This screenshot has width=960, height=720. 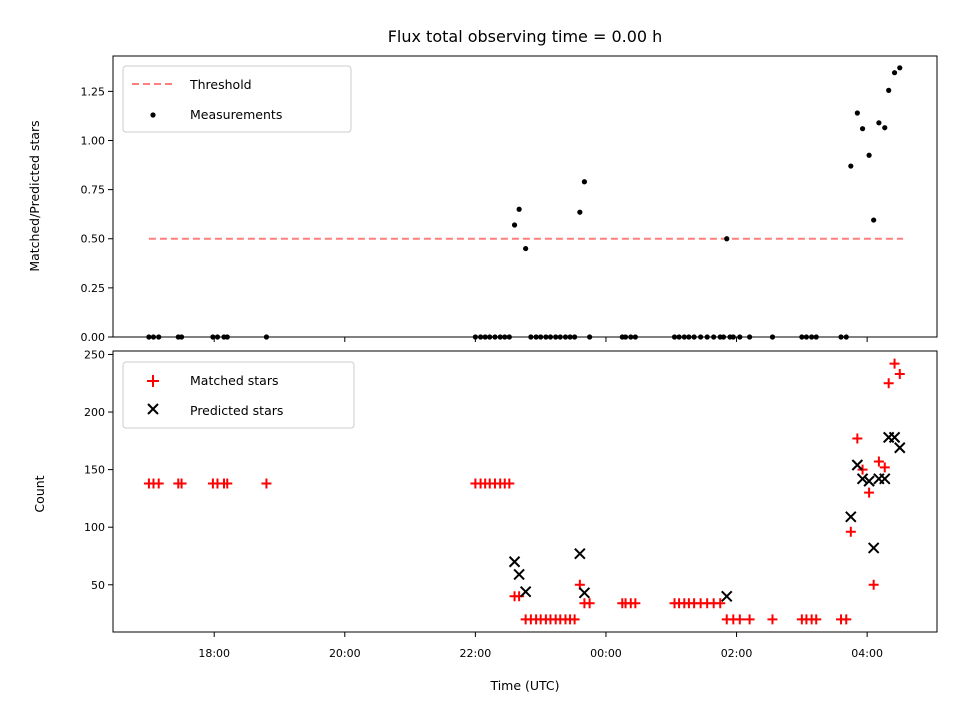 I want to click on legend-matched-label: Matched stars, so click(x=234, y=380).